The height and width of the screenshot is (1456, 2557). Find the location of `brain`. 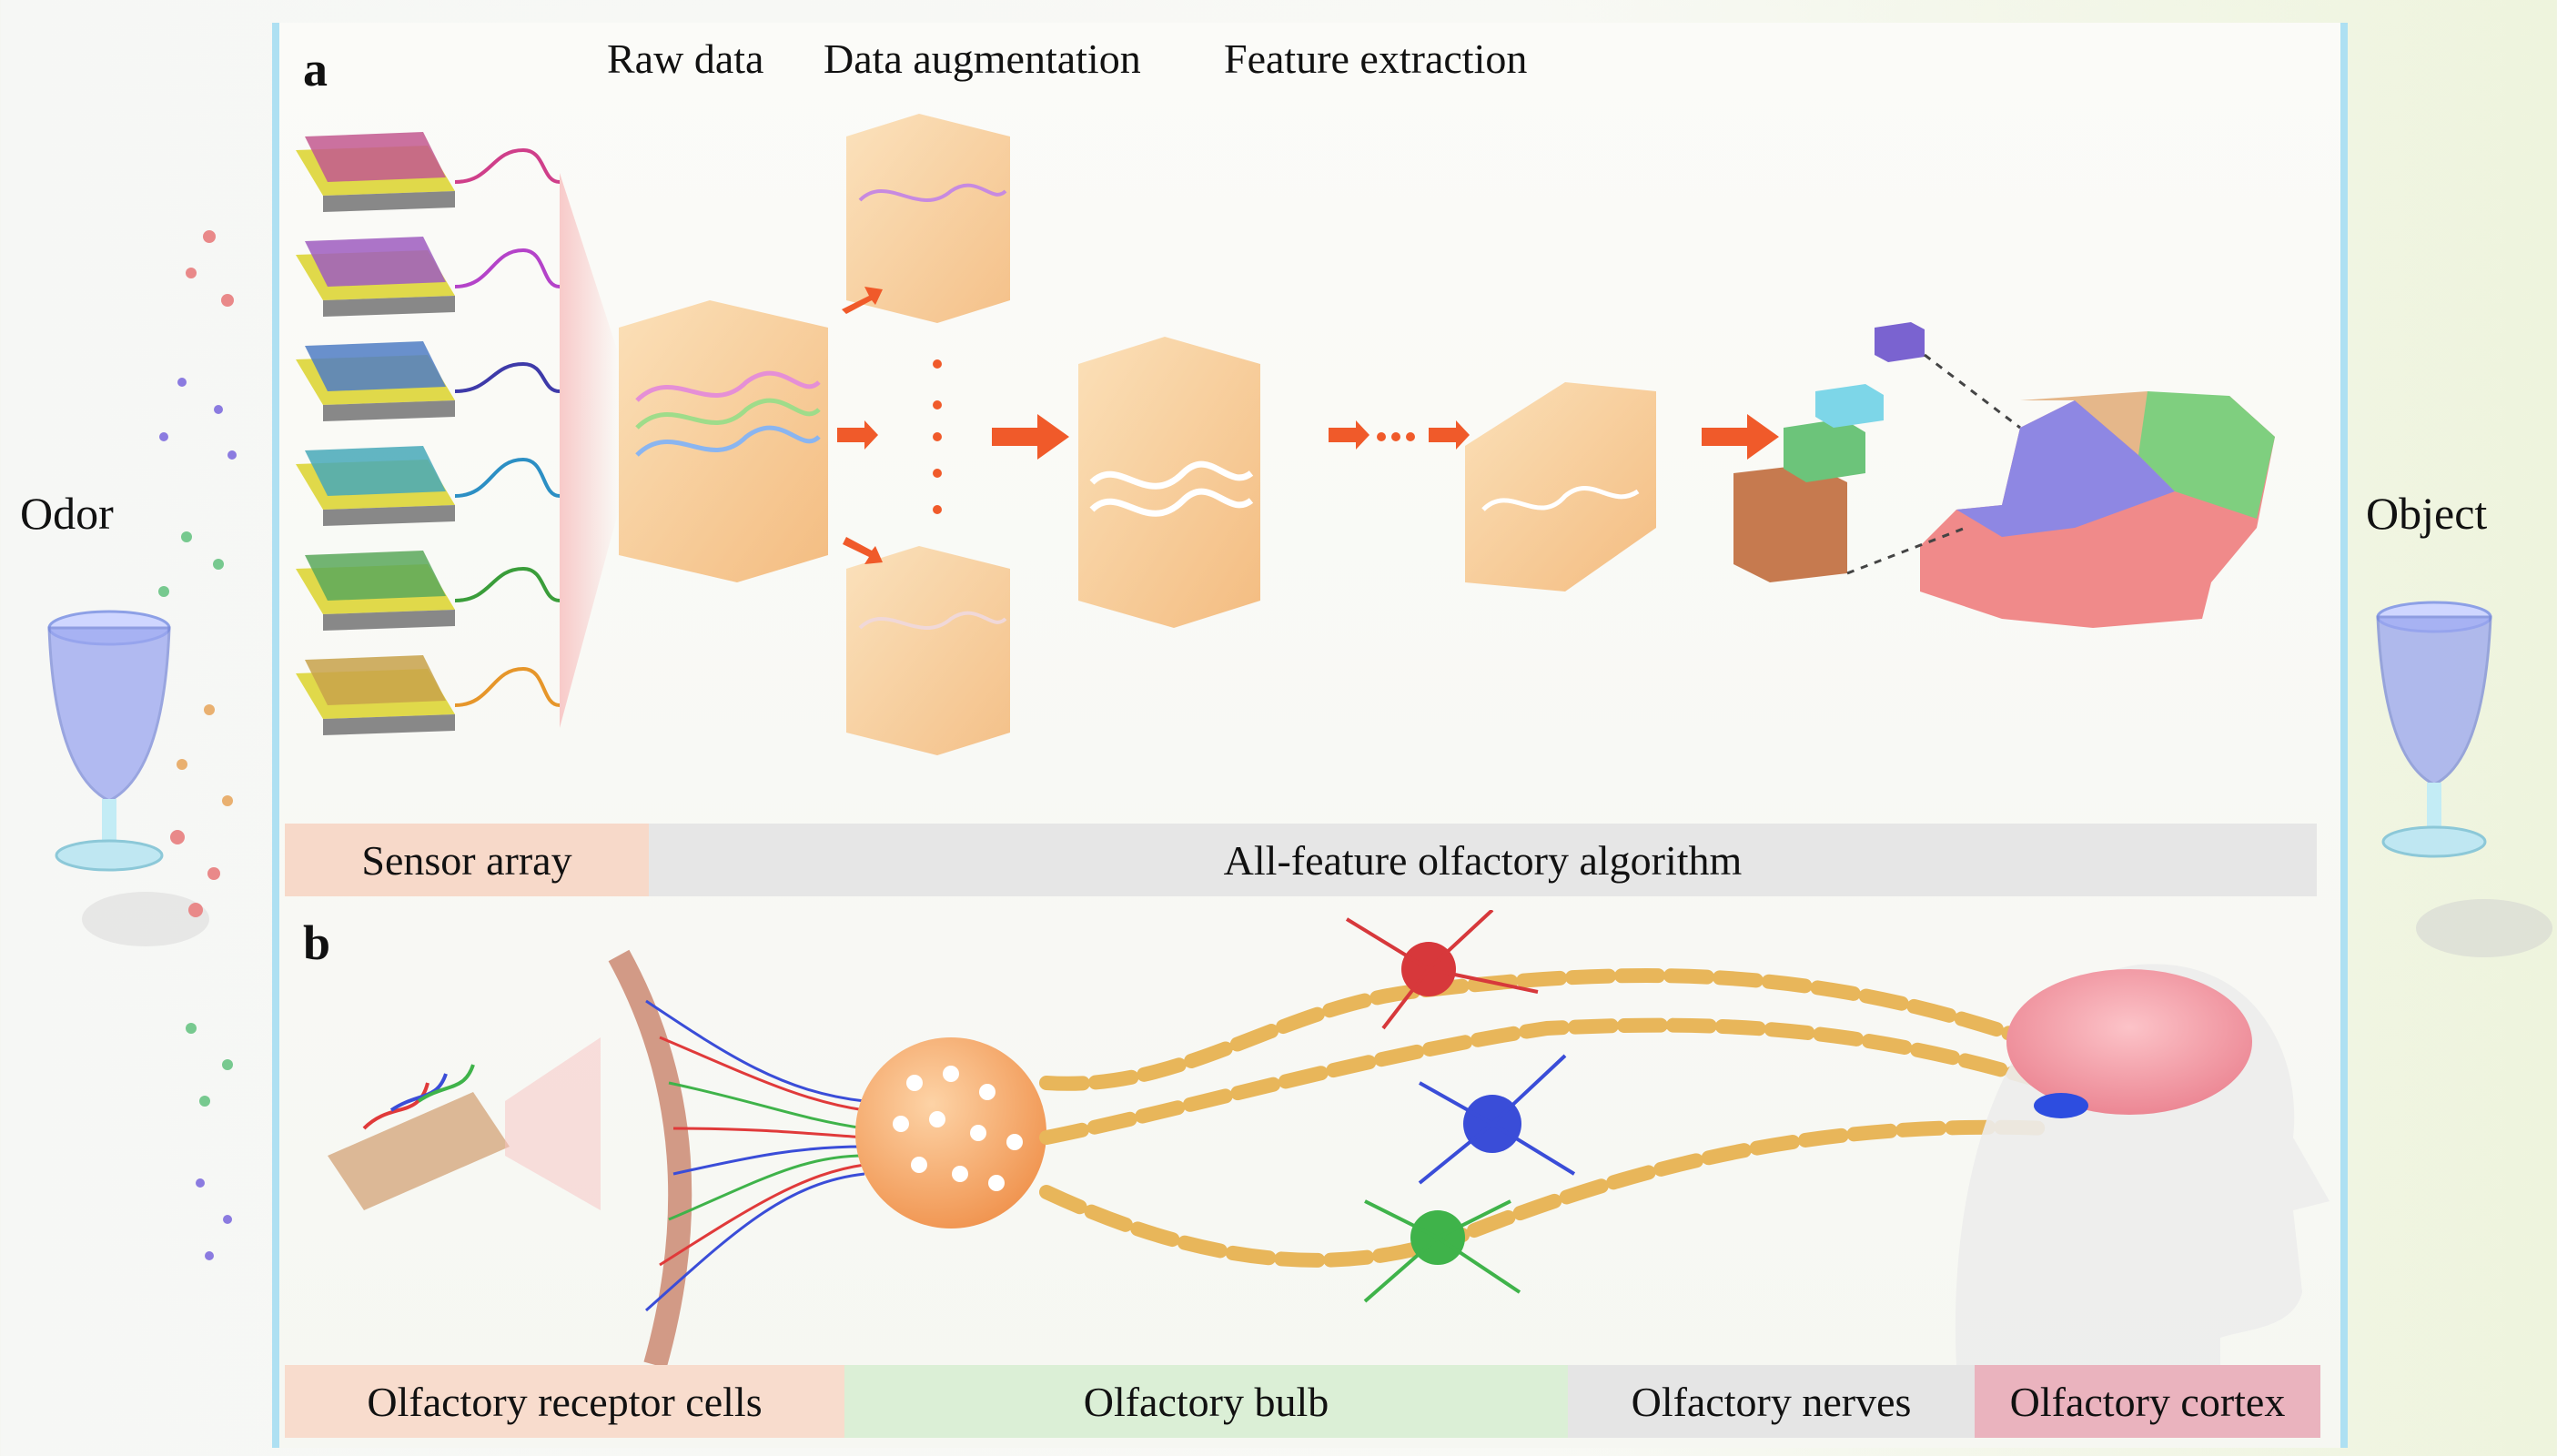

brain is located at coordinates (2129, 1042).